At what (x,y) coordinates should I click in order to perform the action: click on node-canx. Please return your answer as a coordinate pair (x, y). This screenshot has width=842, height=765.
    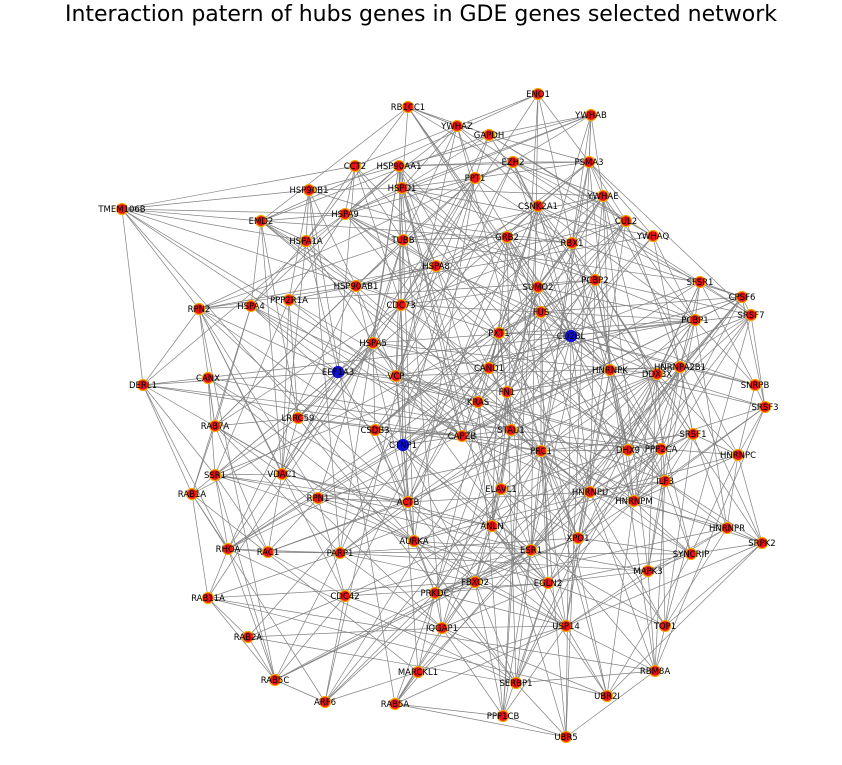
    Looking at the image, I should click on (208, 378).